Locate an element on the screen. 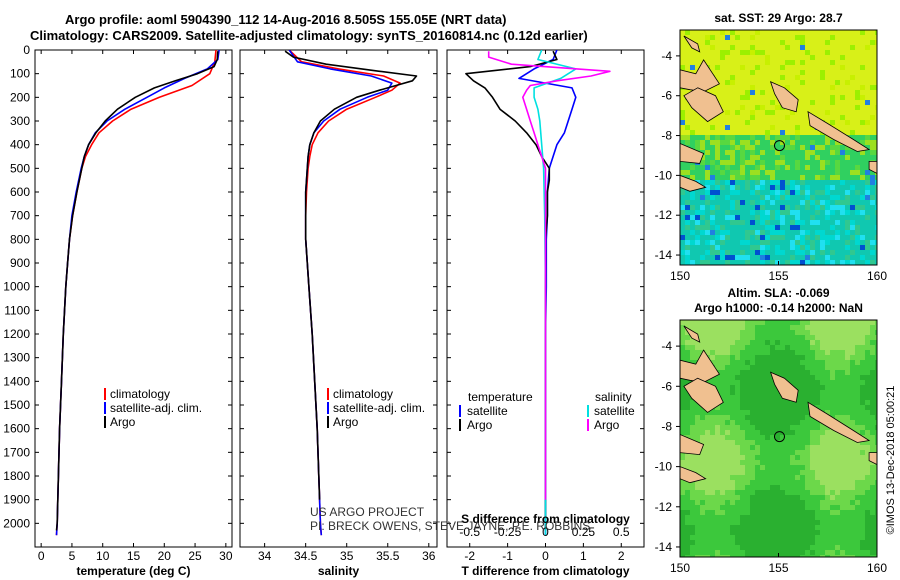  map-subtitle: Argo h1000: -0.14 h2000: NaN is located at coordinates (778, 308).